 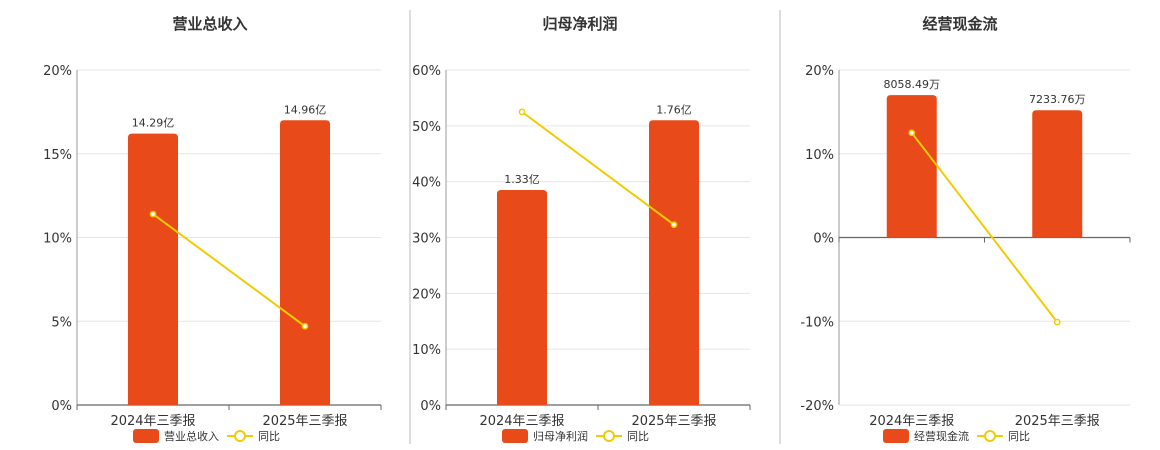 I want to click on y-tick-label: 30%, so click(x=426, y=239).